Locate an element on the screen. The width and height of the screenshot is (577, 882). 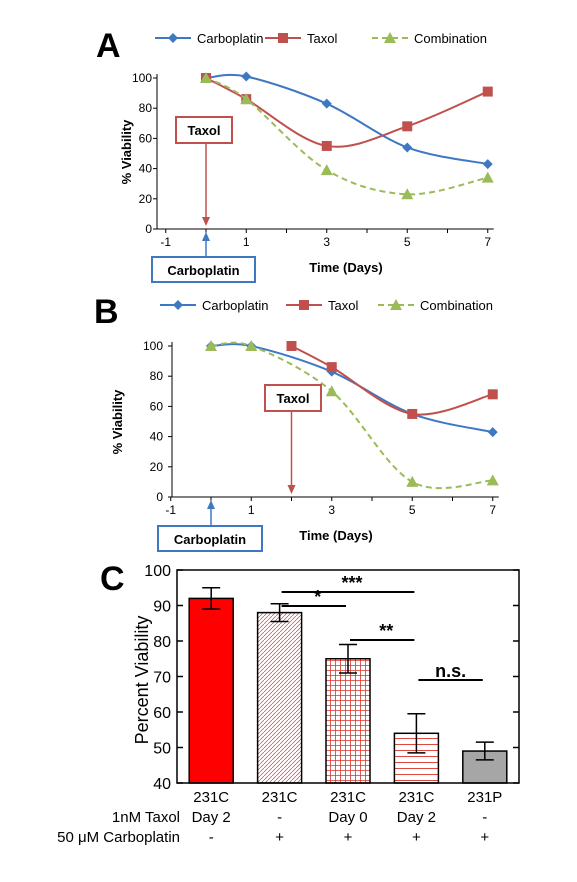
panel-b-carboplatin-annotation-label: Carboplatin is located at coordinates (210, 539).